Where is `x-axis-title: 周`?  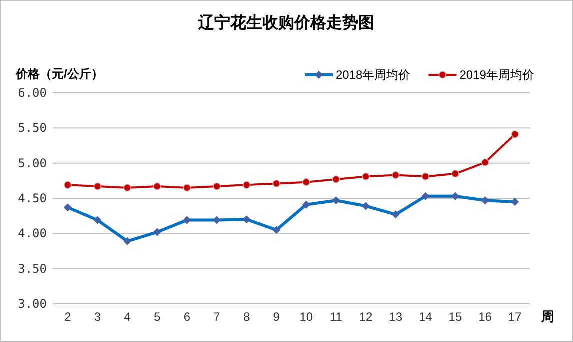
x-axis-title: 周 is located at coordinates (547, 316).